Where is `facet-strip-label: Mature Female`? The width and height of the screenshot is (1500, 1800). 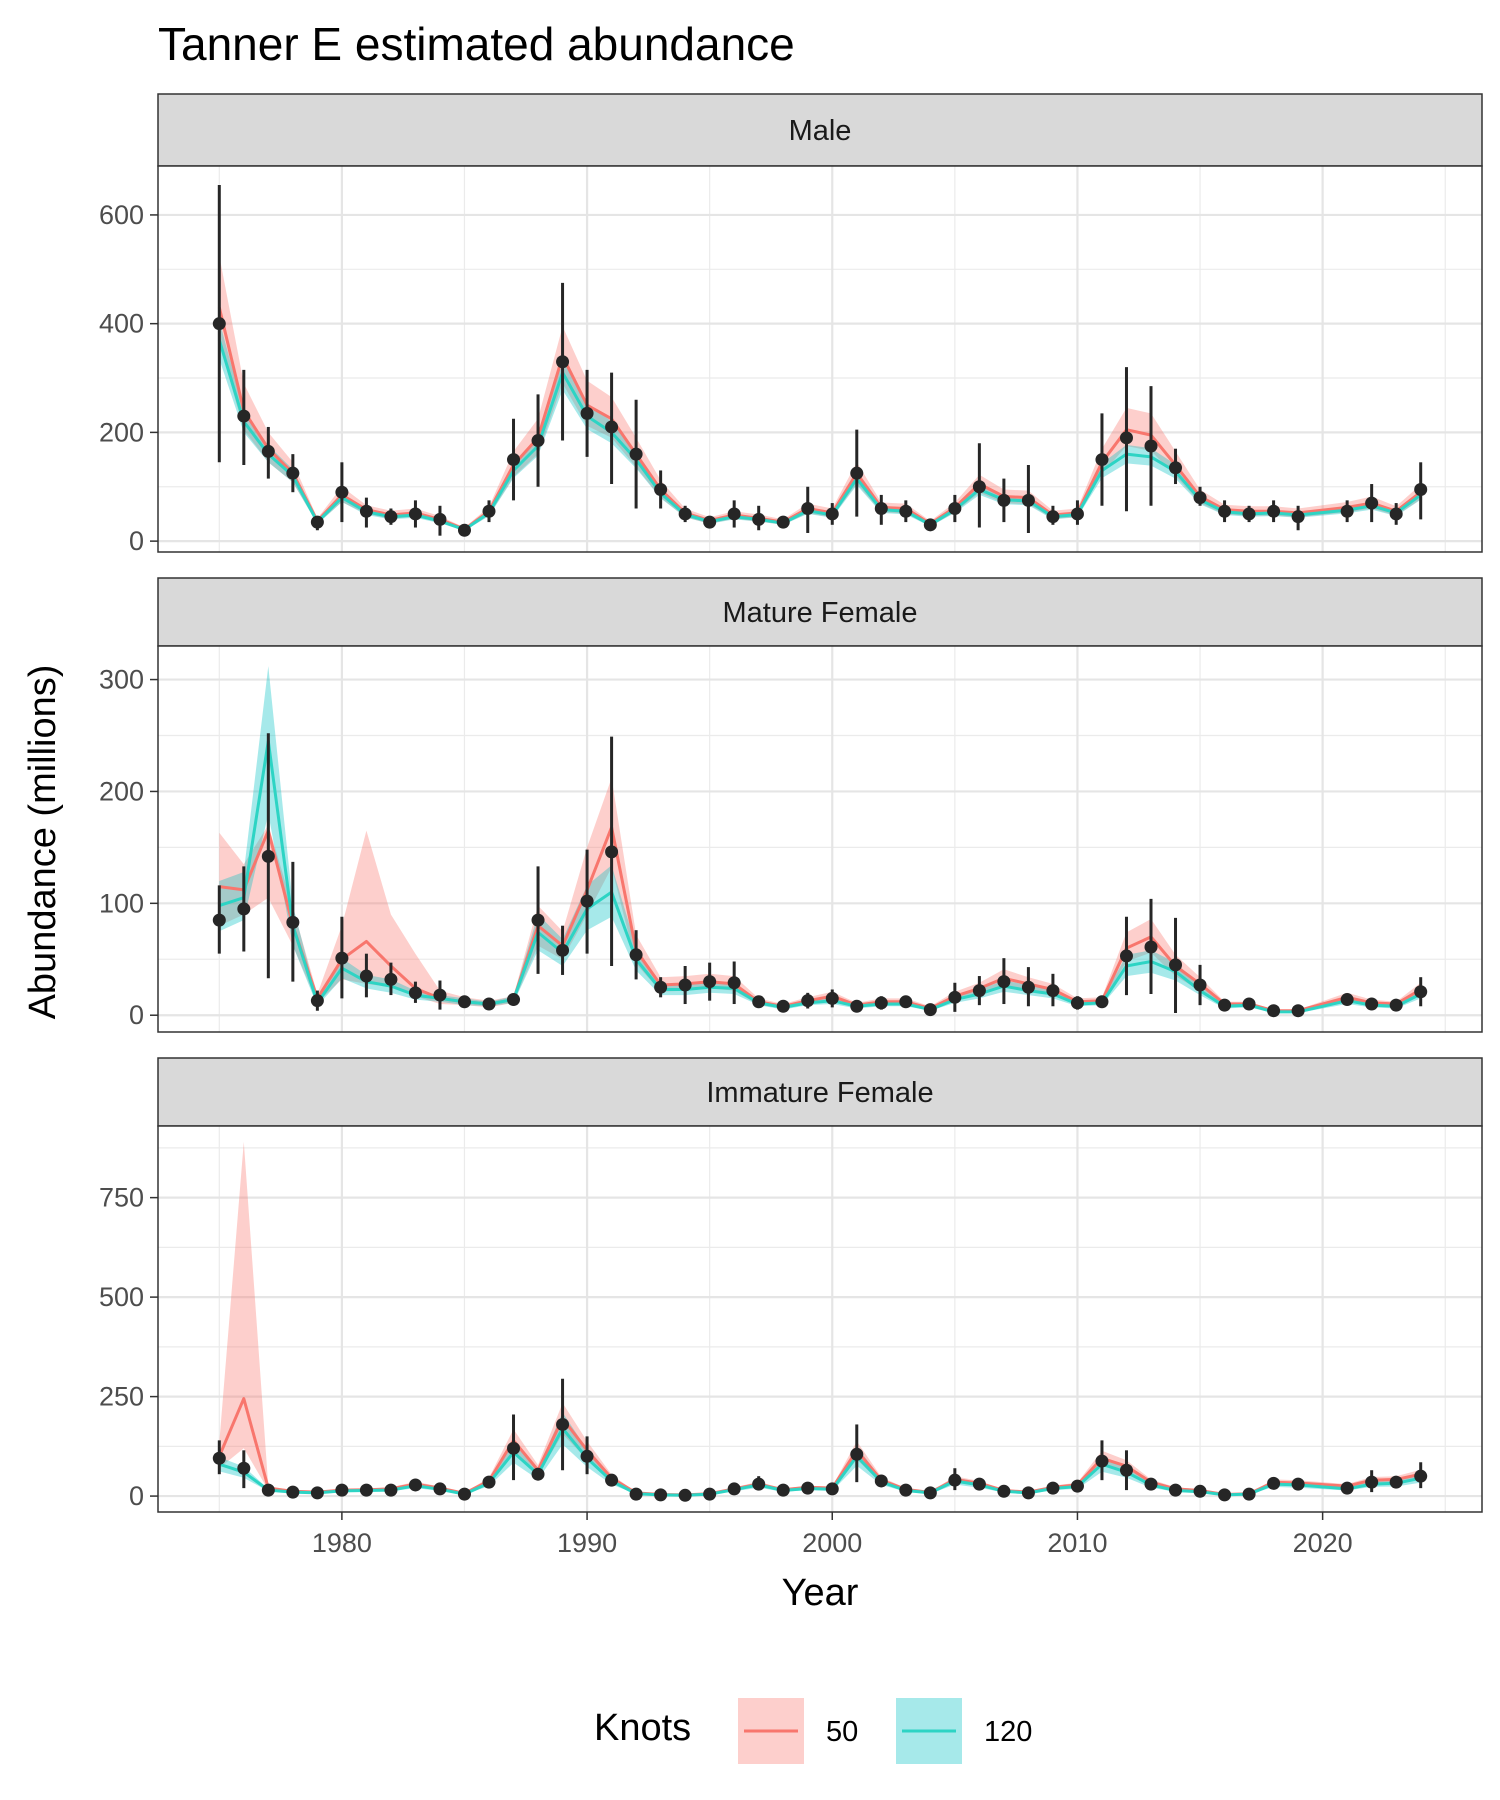
facet-strip-label: Mature Female is located at coordinates (819, 613).